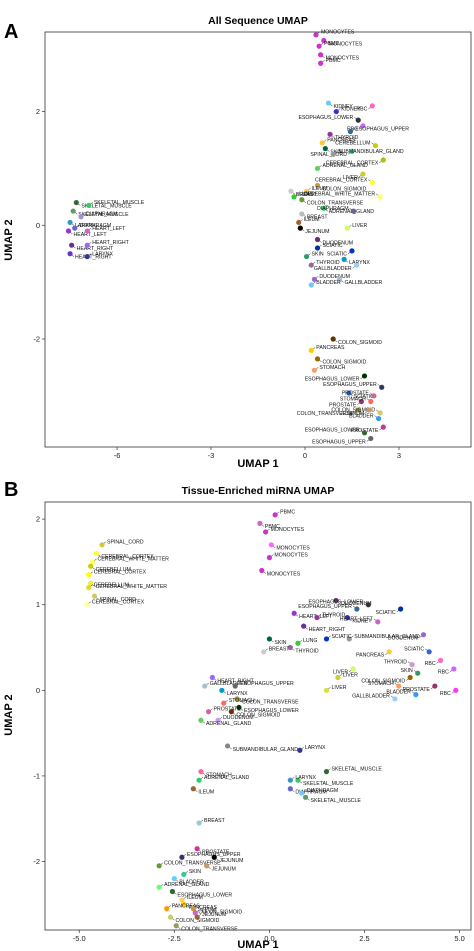 The height and width of the screenshot is (951, 474). I want to click on point-label: RBC, so click(361, 110).